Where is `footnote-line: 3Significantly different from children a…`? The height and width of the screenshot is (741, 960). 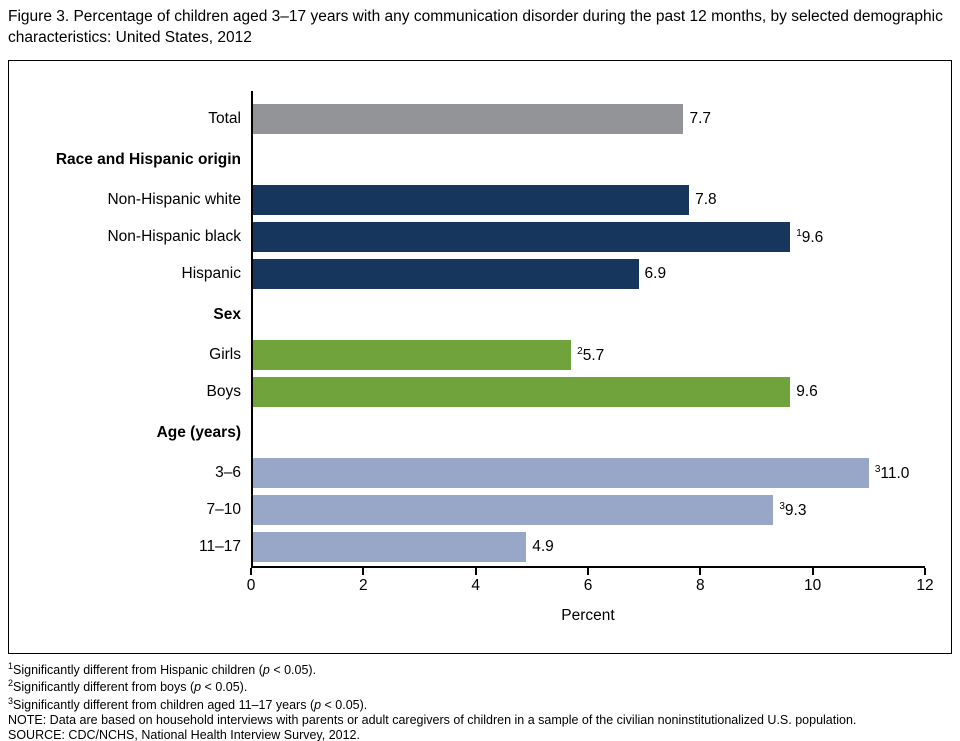 footnote-line: 3Significantly different from children a… is located at coordinates (480, 704).